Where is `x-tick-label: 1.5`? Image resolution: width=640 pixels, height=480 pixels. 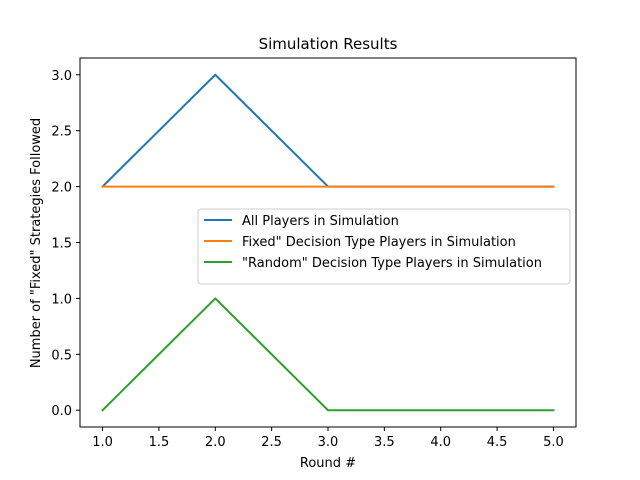 x-tick-label: 1.5 is located at coordinates (159, 442).